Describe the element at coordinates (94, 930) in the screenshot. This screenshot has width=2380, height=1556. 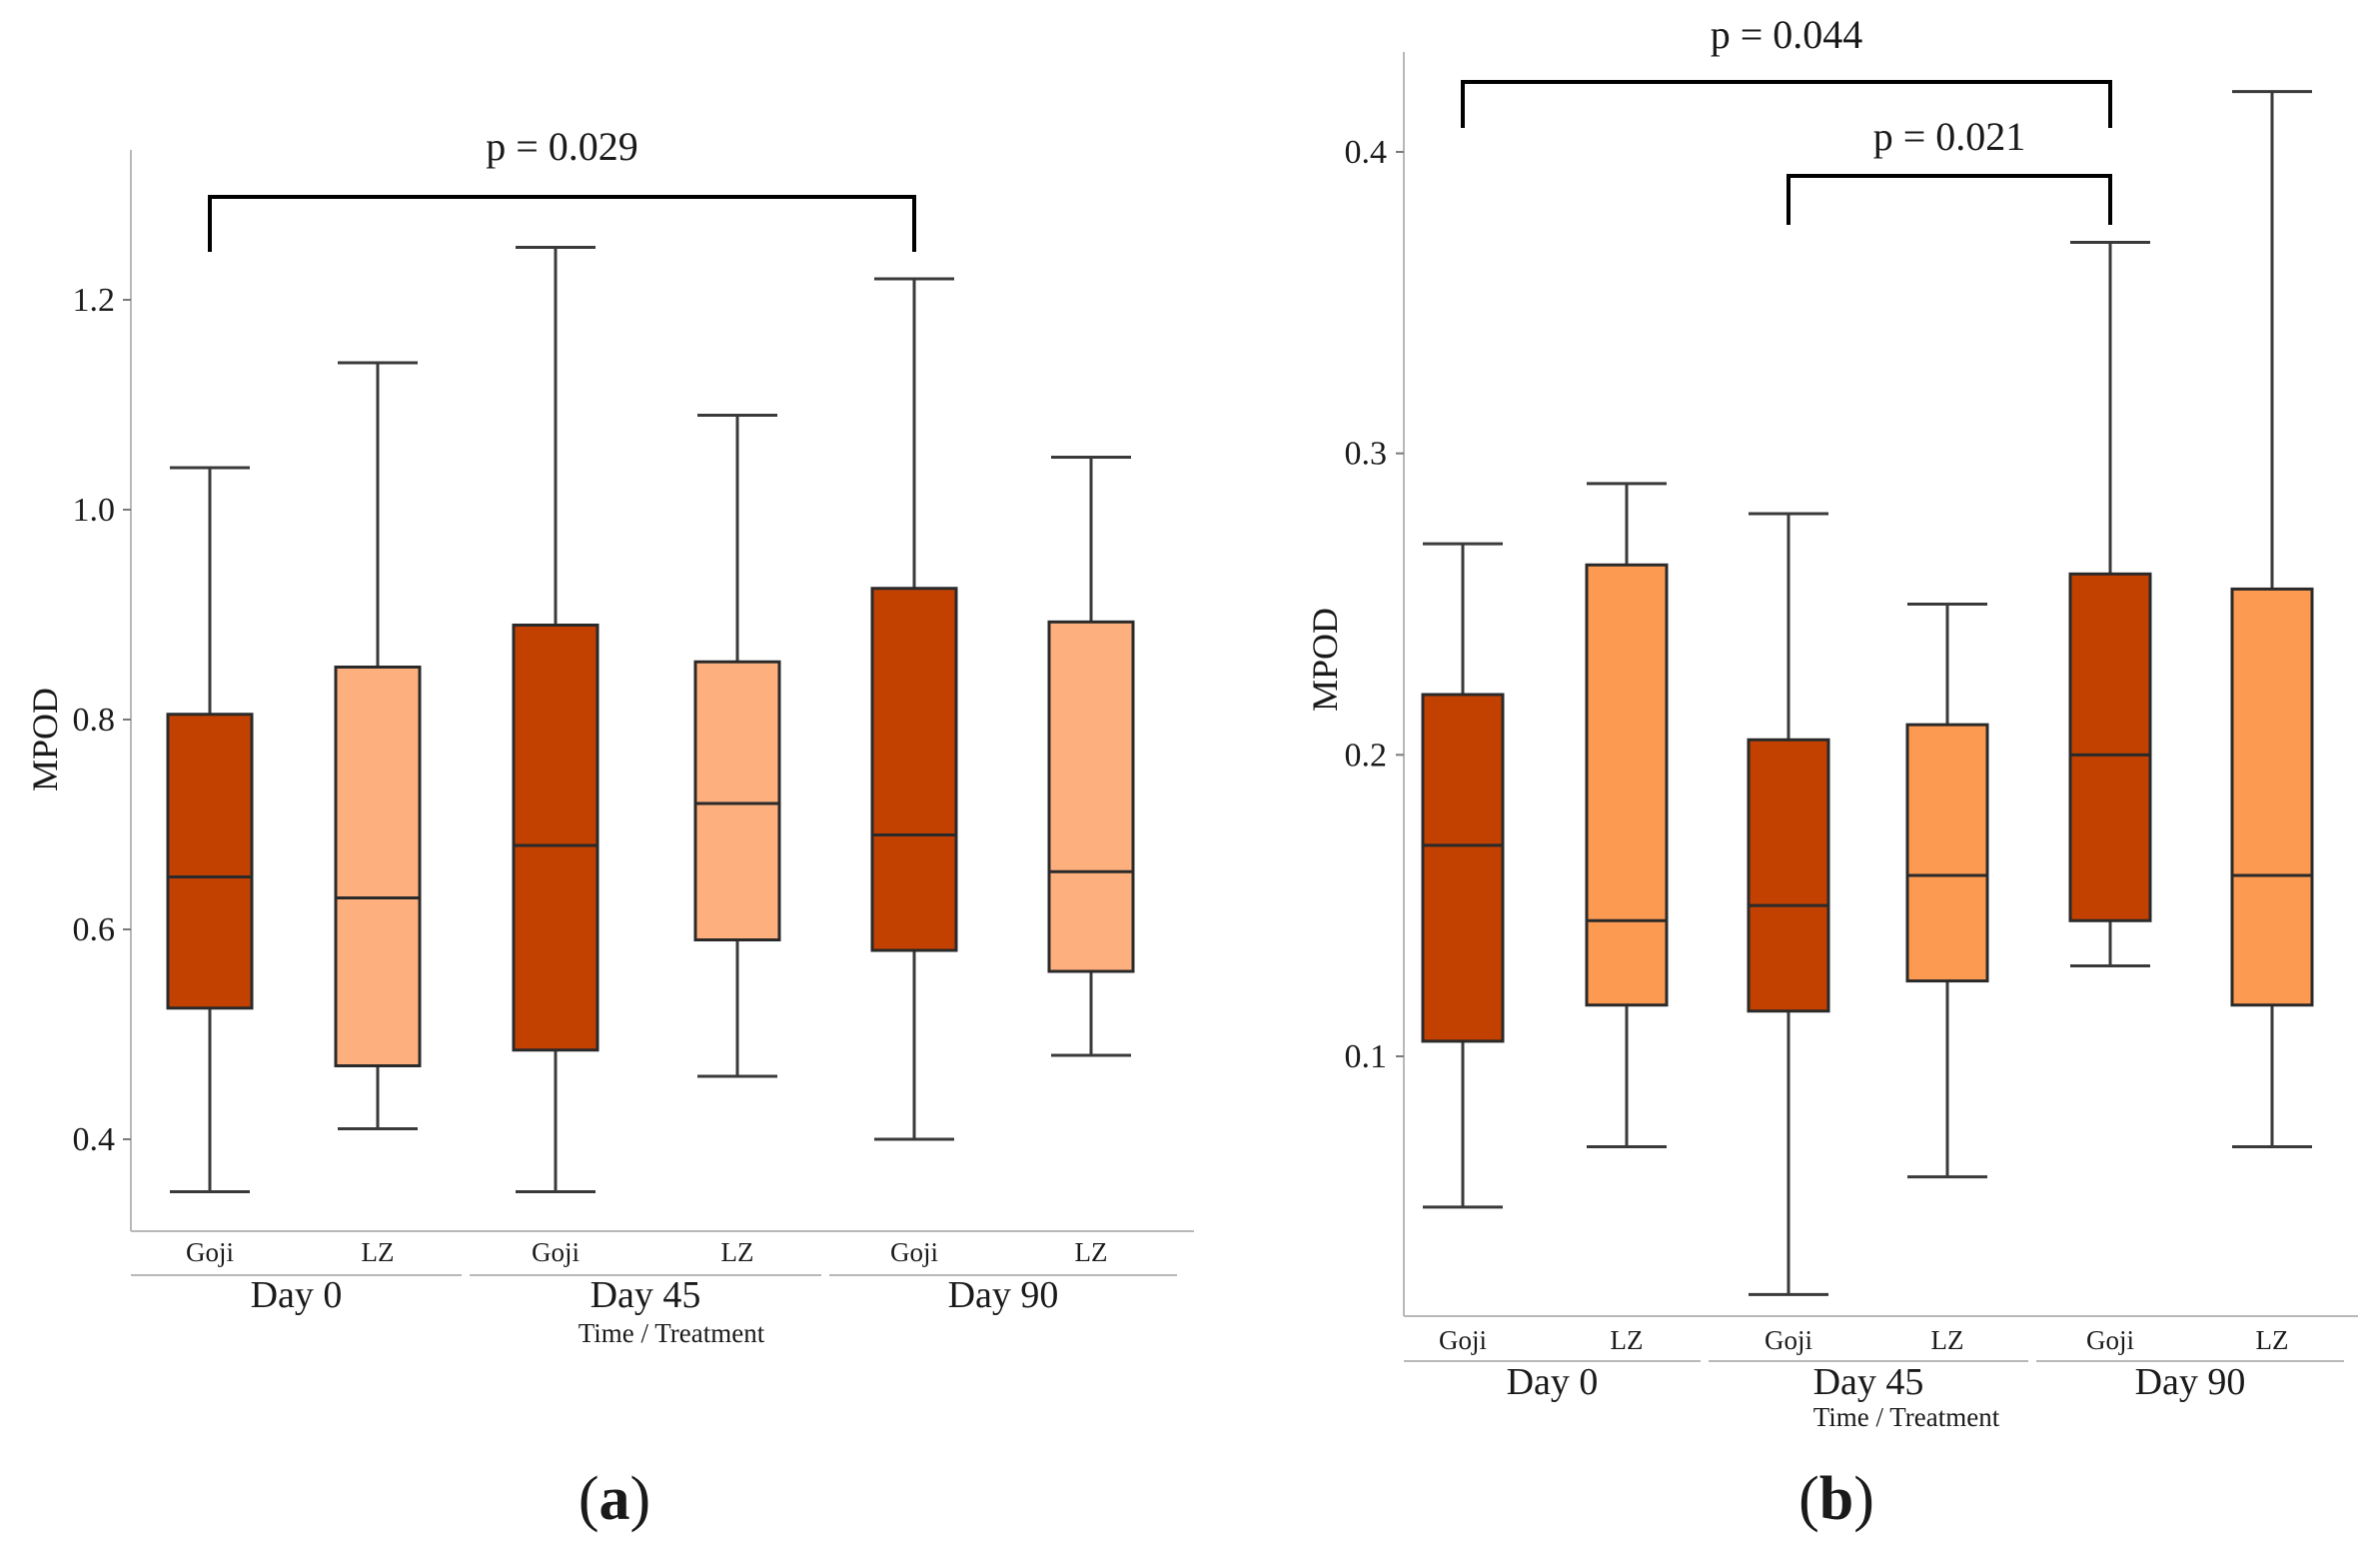
I see `y-tick-label: 0.6` at that location.